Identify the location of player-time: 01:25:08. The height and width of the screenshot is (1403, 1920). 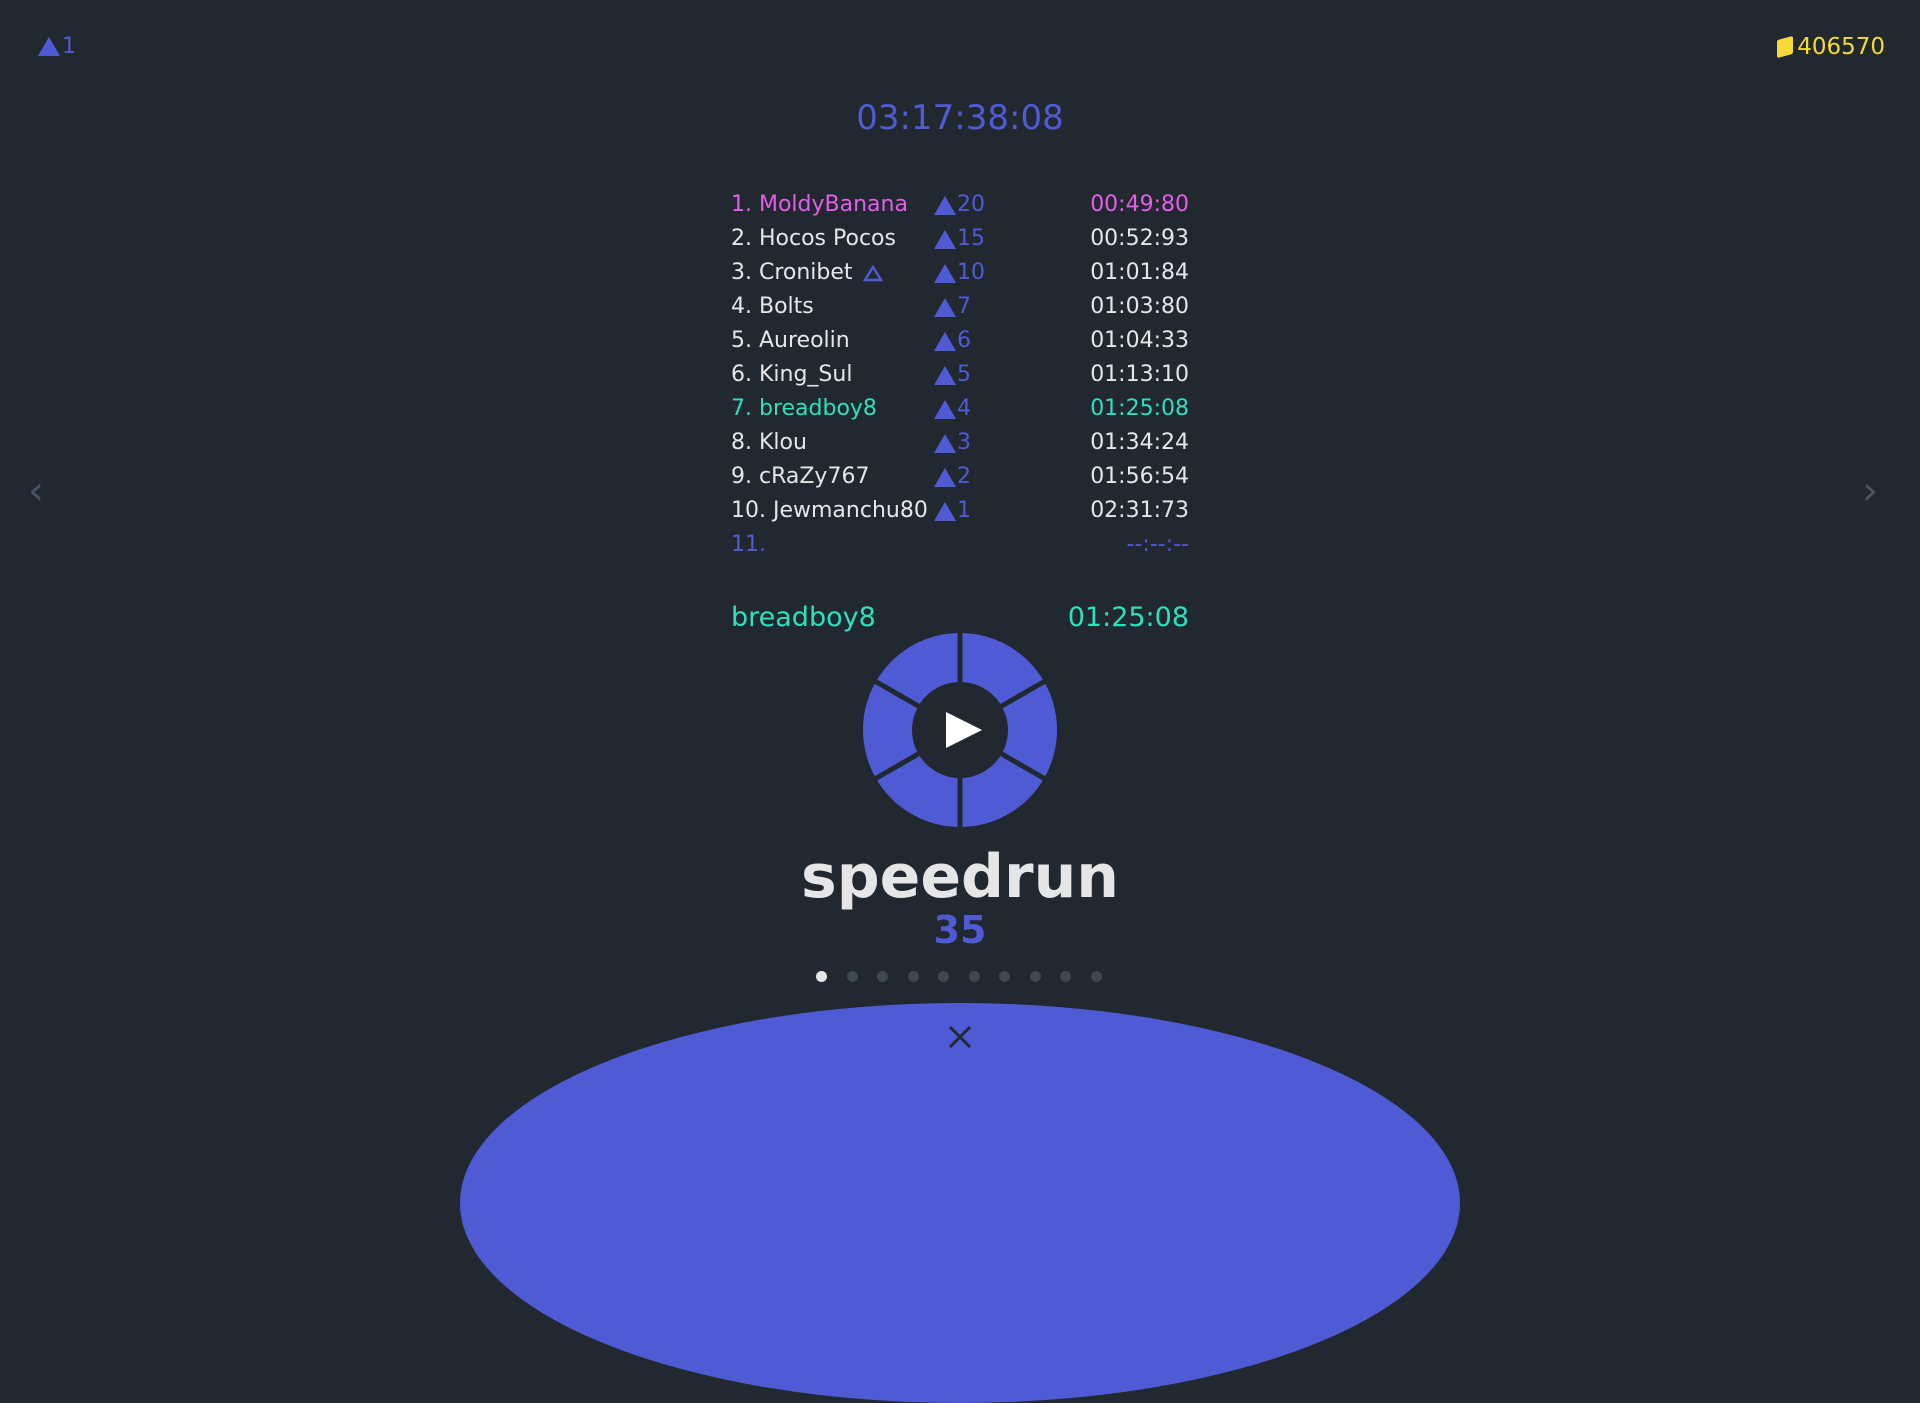
(1128, 617).